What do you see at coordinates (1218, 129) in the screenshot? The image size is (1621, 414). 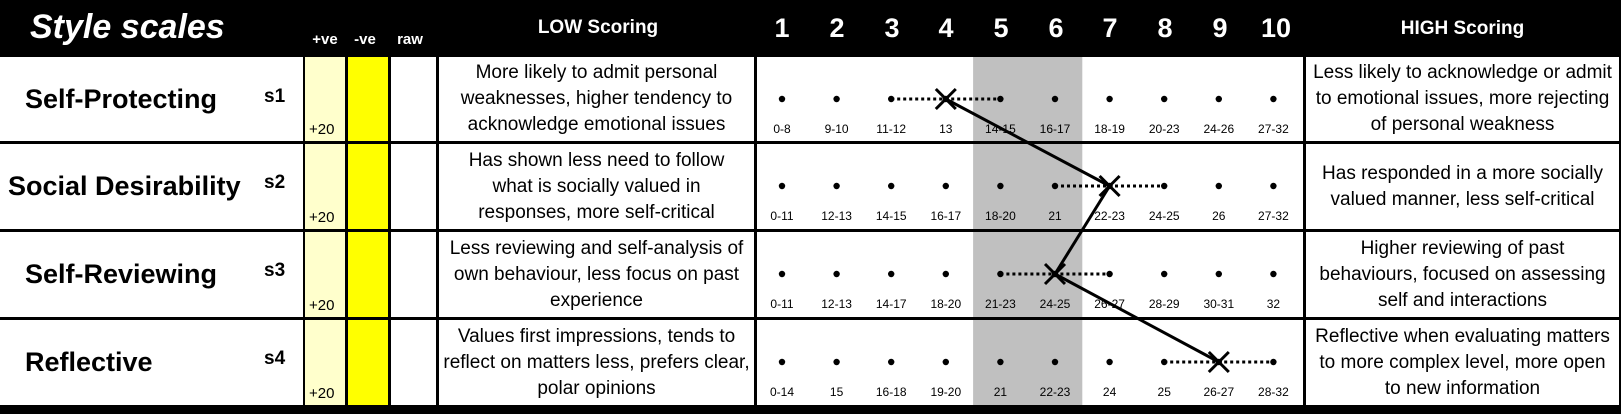 I see `range-label: 24-26` at bounding box center [1218, 129].